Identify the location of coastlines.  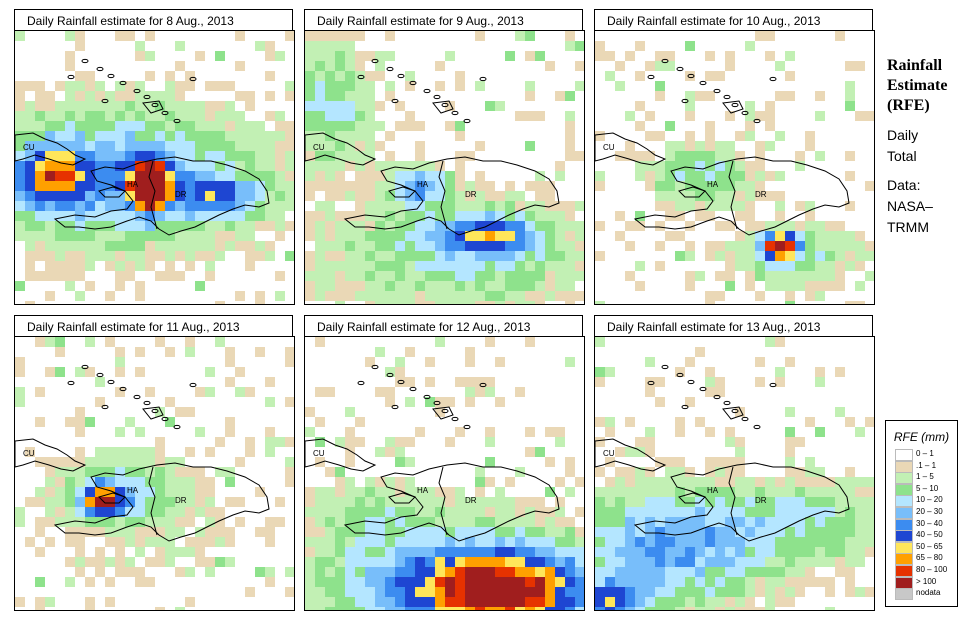
(432, 147).